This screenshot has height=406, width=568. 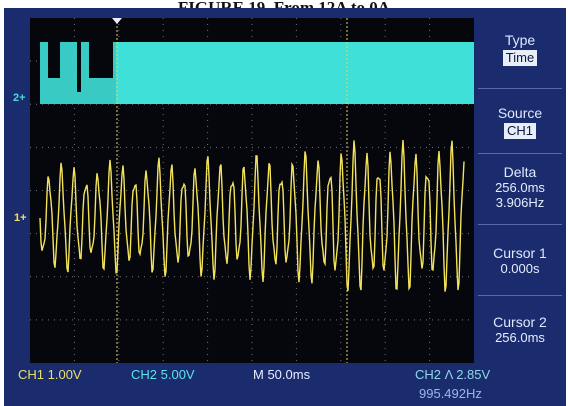 What do you see at coordinates (520, 322) in the screenshot?
I see `menu-cursor2-label: Cursor 2` at bounding box center [520, 322].